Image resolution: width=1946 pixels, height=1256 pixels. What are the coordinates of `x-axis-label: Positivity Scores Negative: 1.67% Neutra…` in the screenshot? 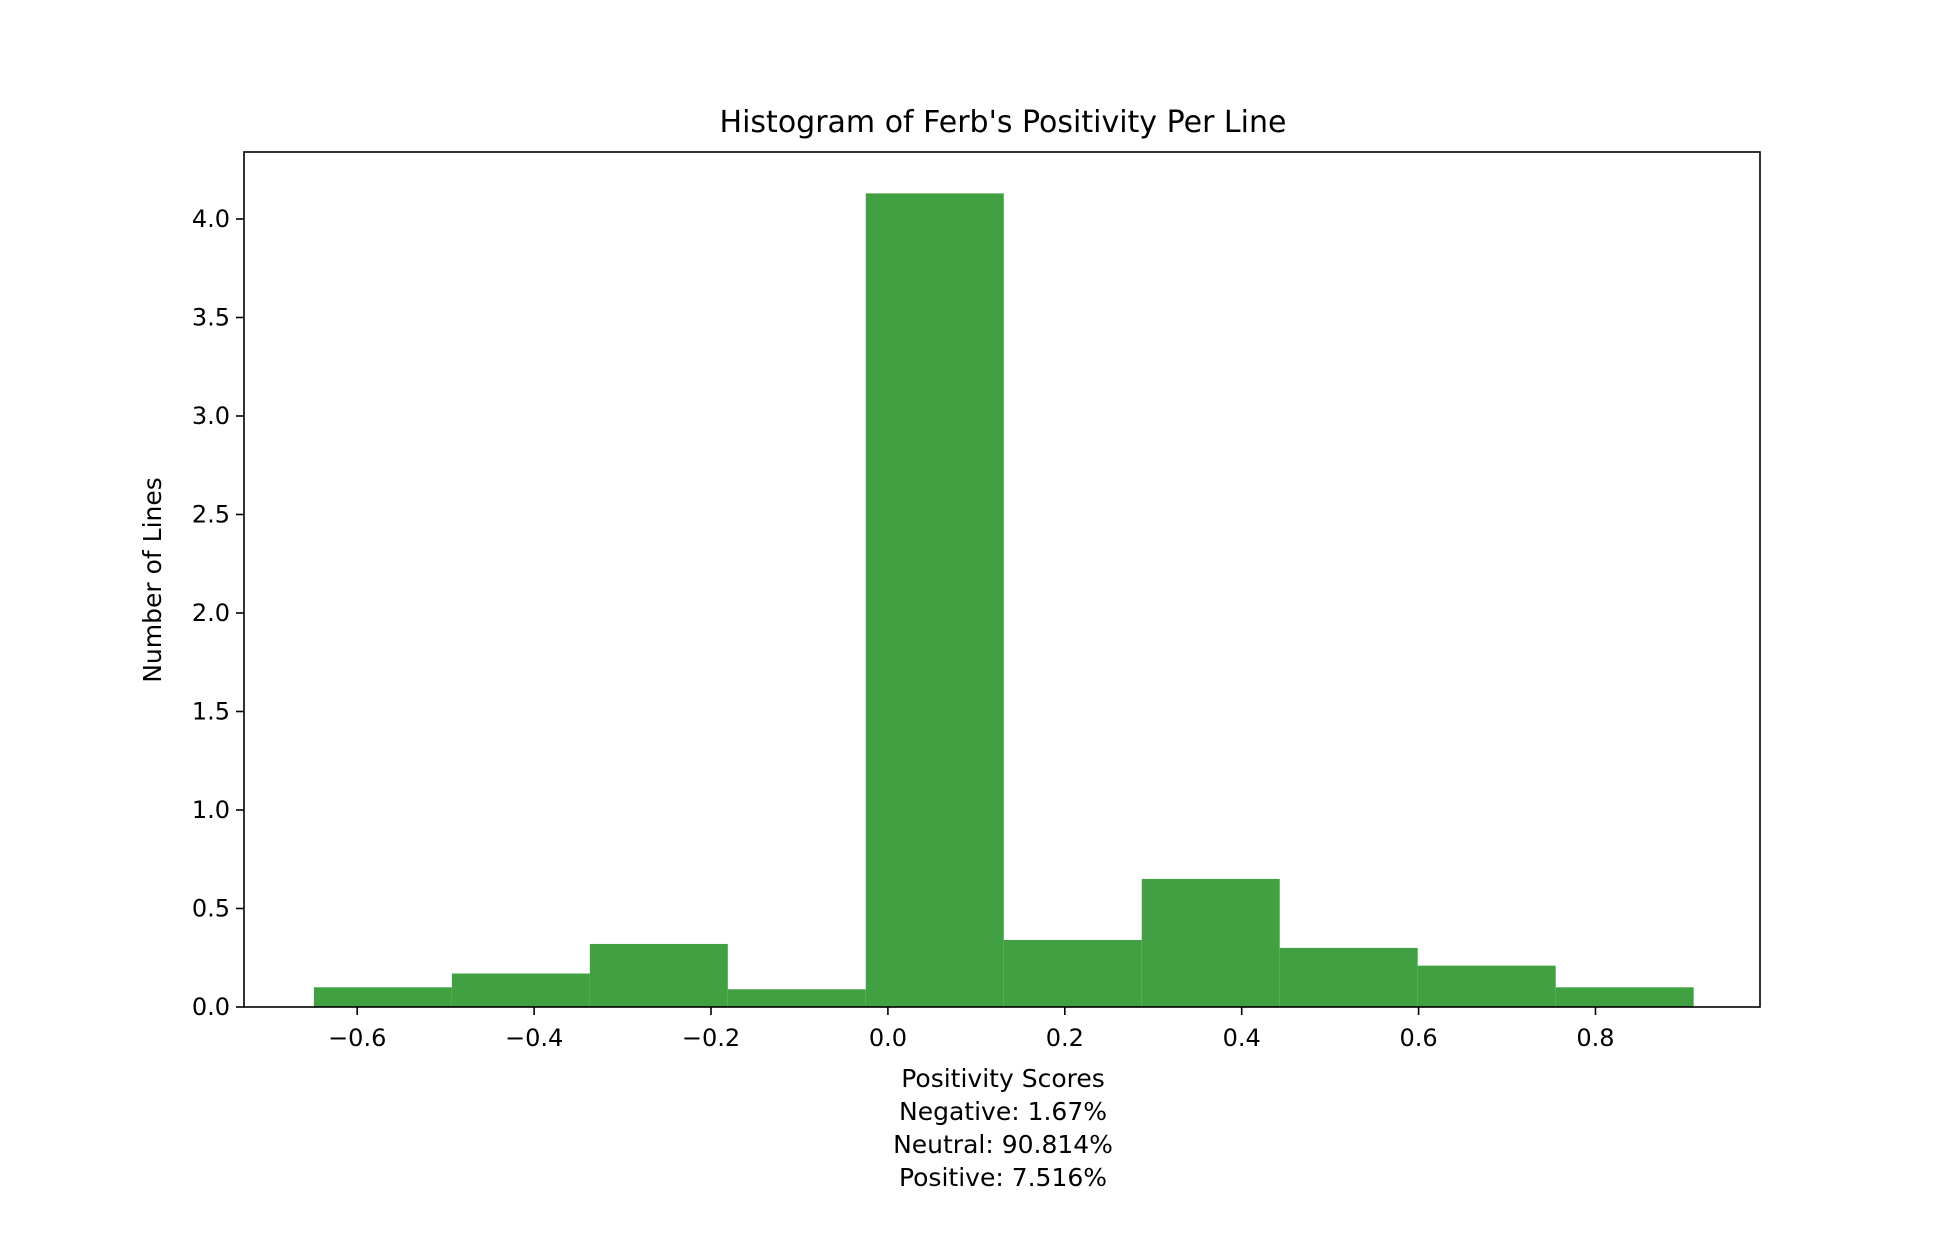 It's located at (1003, 1128).